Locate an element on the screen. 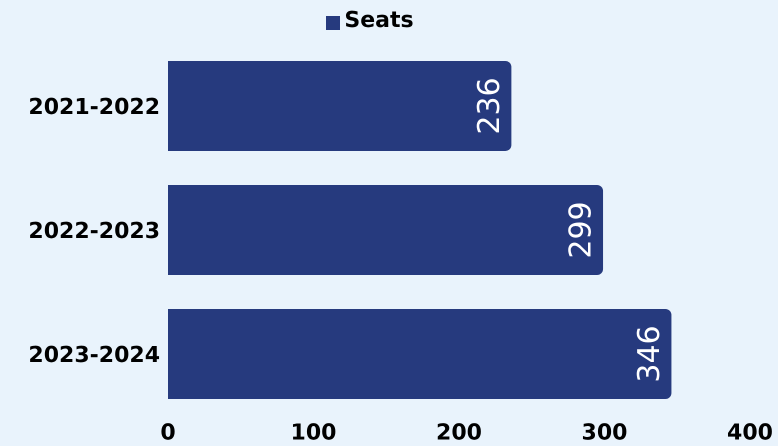 The height and width of the screenshot is (446, 778). y-tick-label: 2021-2022 is located at coordinates (94, 107).